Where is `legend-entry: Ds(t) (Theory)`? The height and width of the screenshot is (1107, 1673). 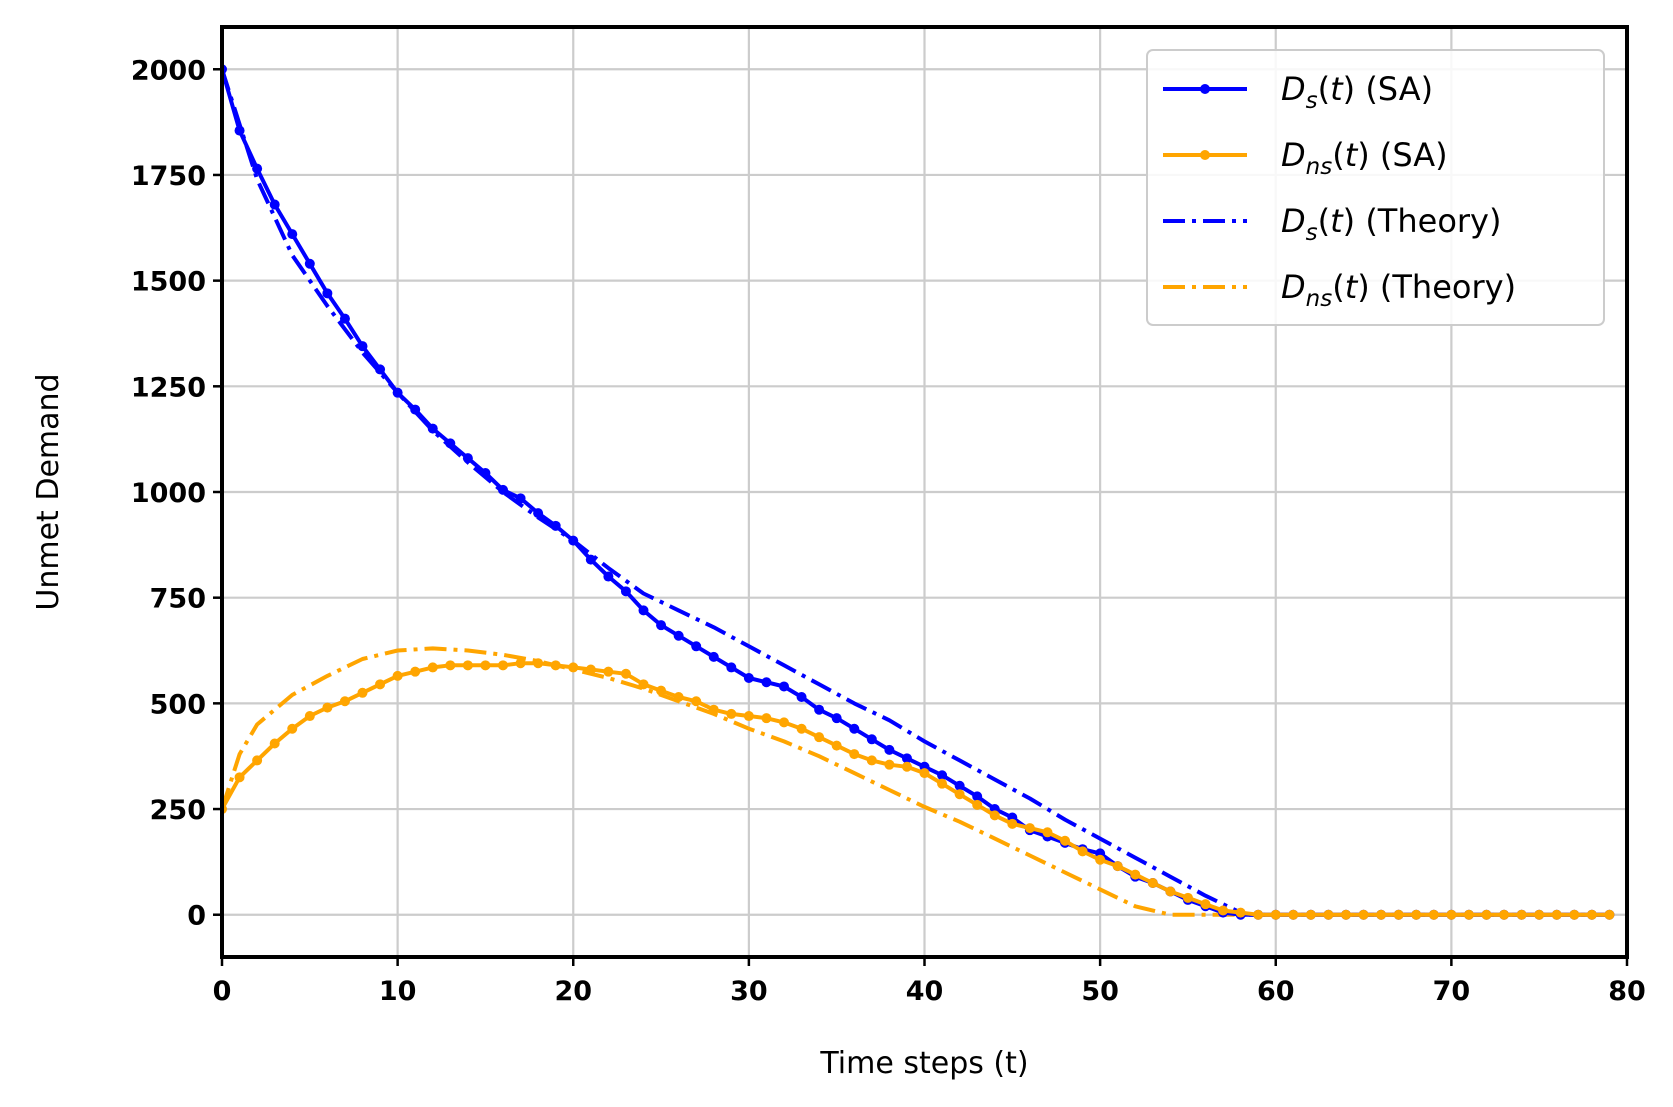 legend-entry: Ds(t) (Theory) is located at coordinates (1332, 224).